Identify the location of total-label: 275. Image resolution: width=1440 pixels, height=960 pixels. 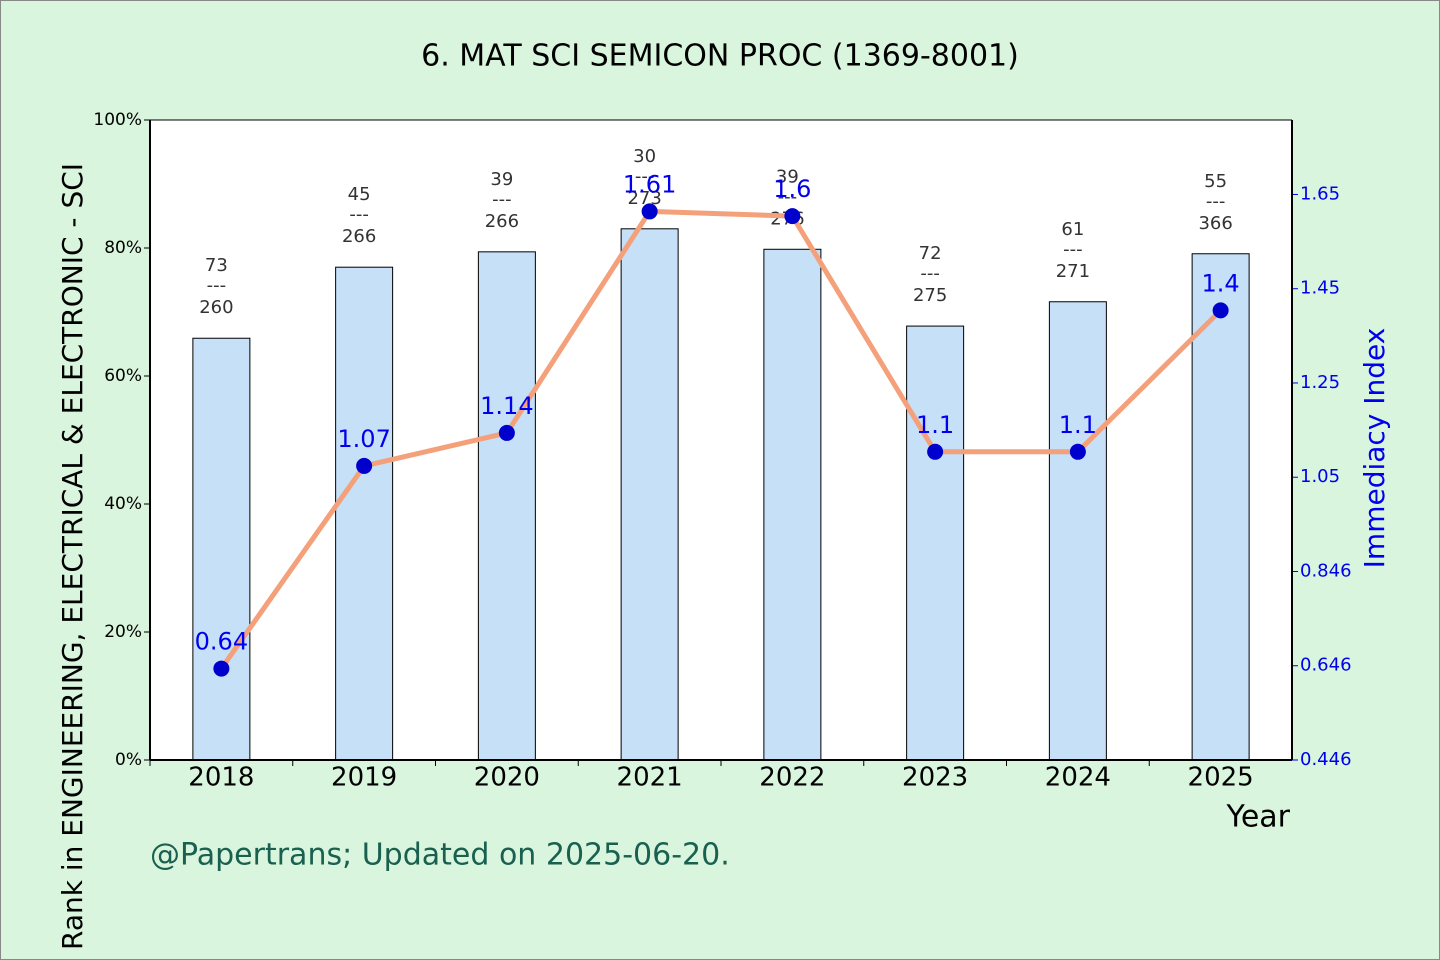
(930, 295).